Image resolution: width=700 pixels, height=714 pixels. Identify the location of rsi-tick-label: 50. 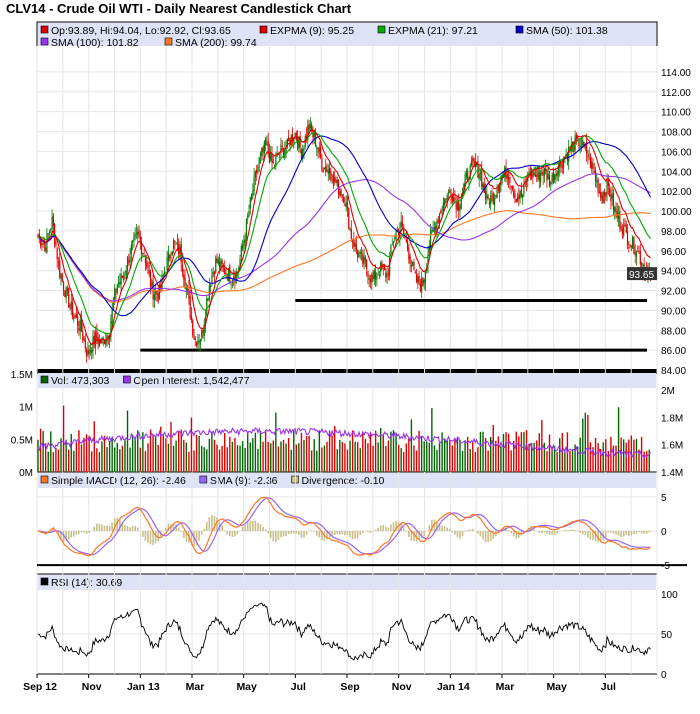
(667, 635).